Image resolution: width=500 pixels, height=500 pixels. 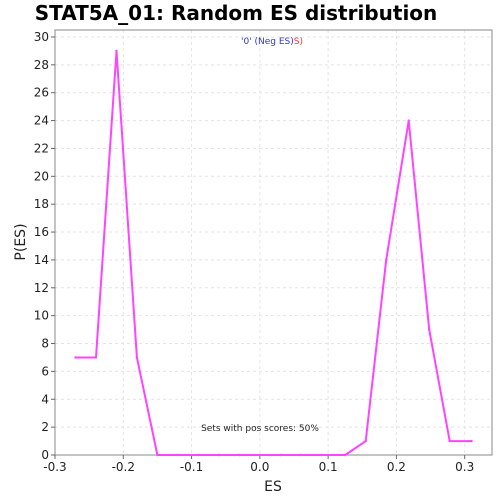 What do you see at coordinates (259, 467) in the screenshot?
I see `x-tick-label-3: 0.0` at bounding box center [259, 467].